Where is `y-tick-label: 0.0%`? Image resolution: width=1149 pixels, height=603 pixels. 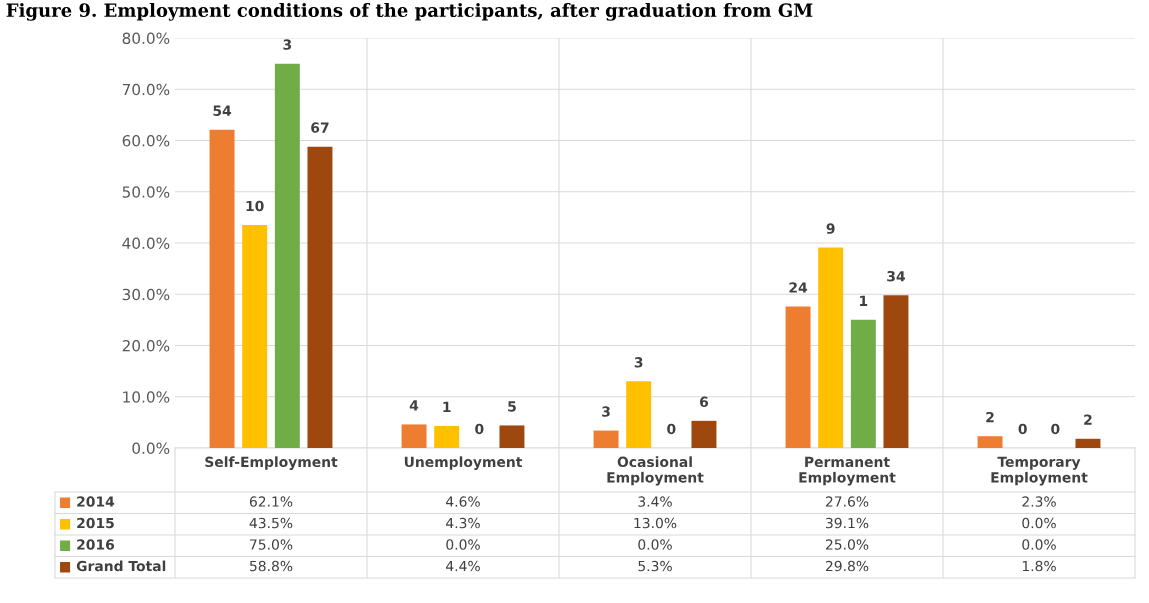 y-tick-label: 0.0% is located at coordinates (151, 448).